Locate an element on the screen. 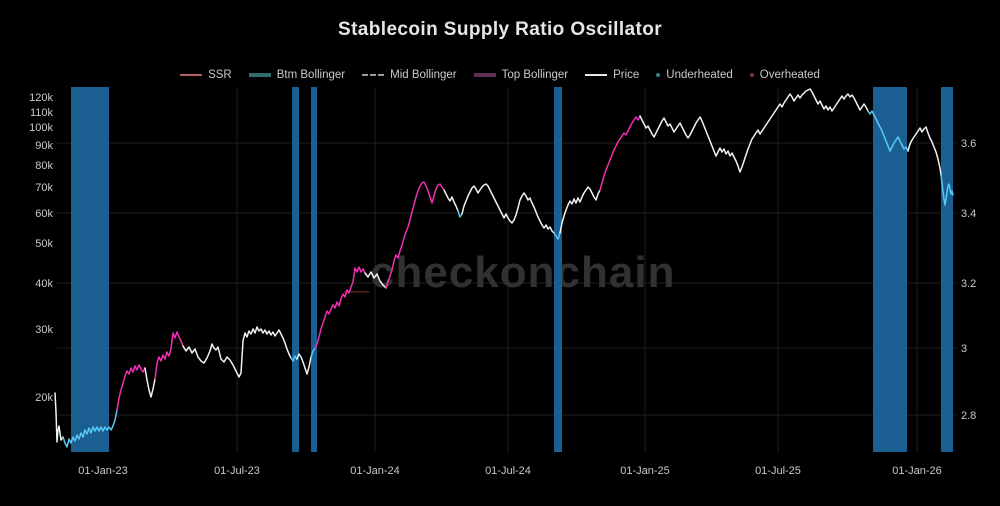  legend-swatch-overheated-icon is located at coordinates (751, 75).